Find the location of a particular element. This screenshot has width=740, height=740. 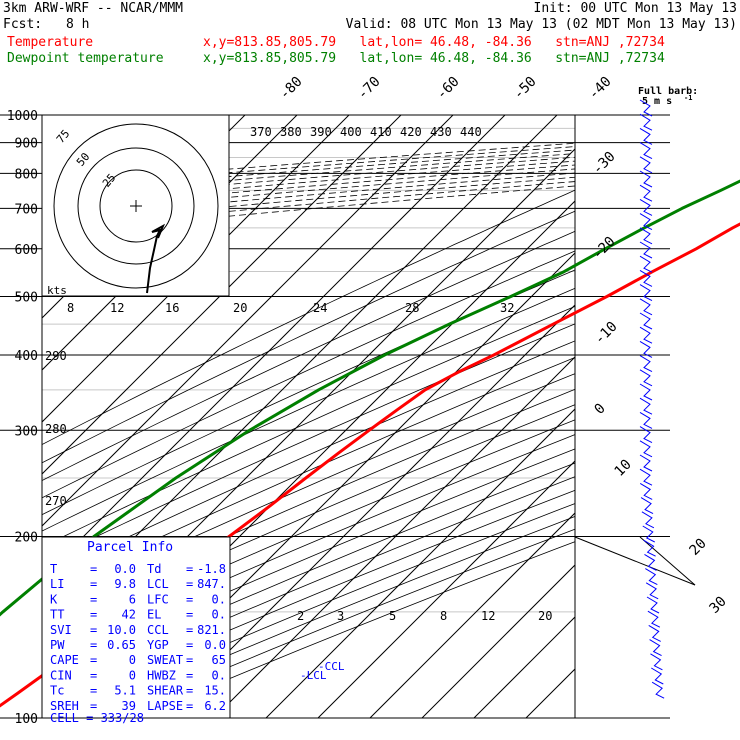

dry-adiabat-label: 380 is located at coordinates (291, 132).